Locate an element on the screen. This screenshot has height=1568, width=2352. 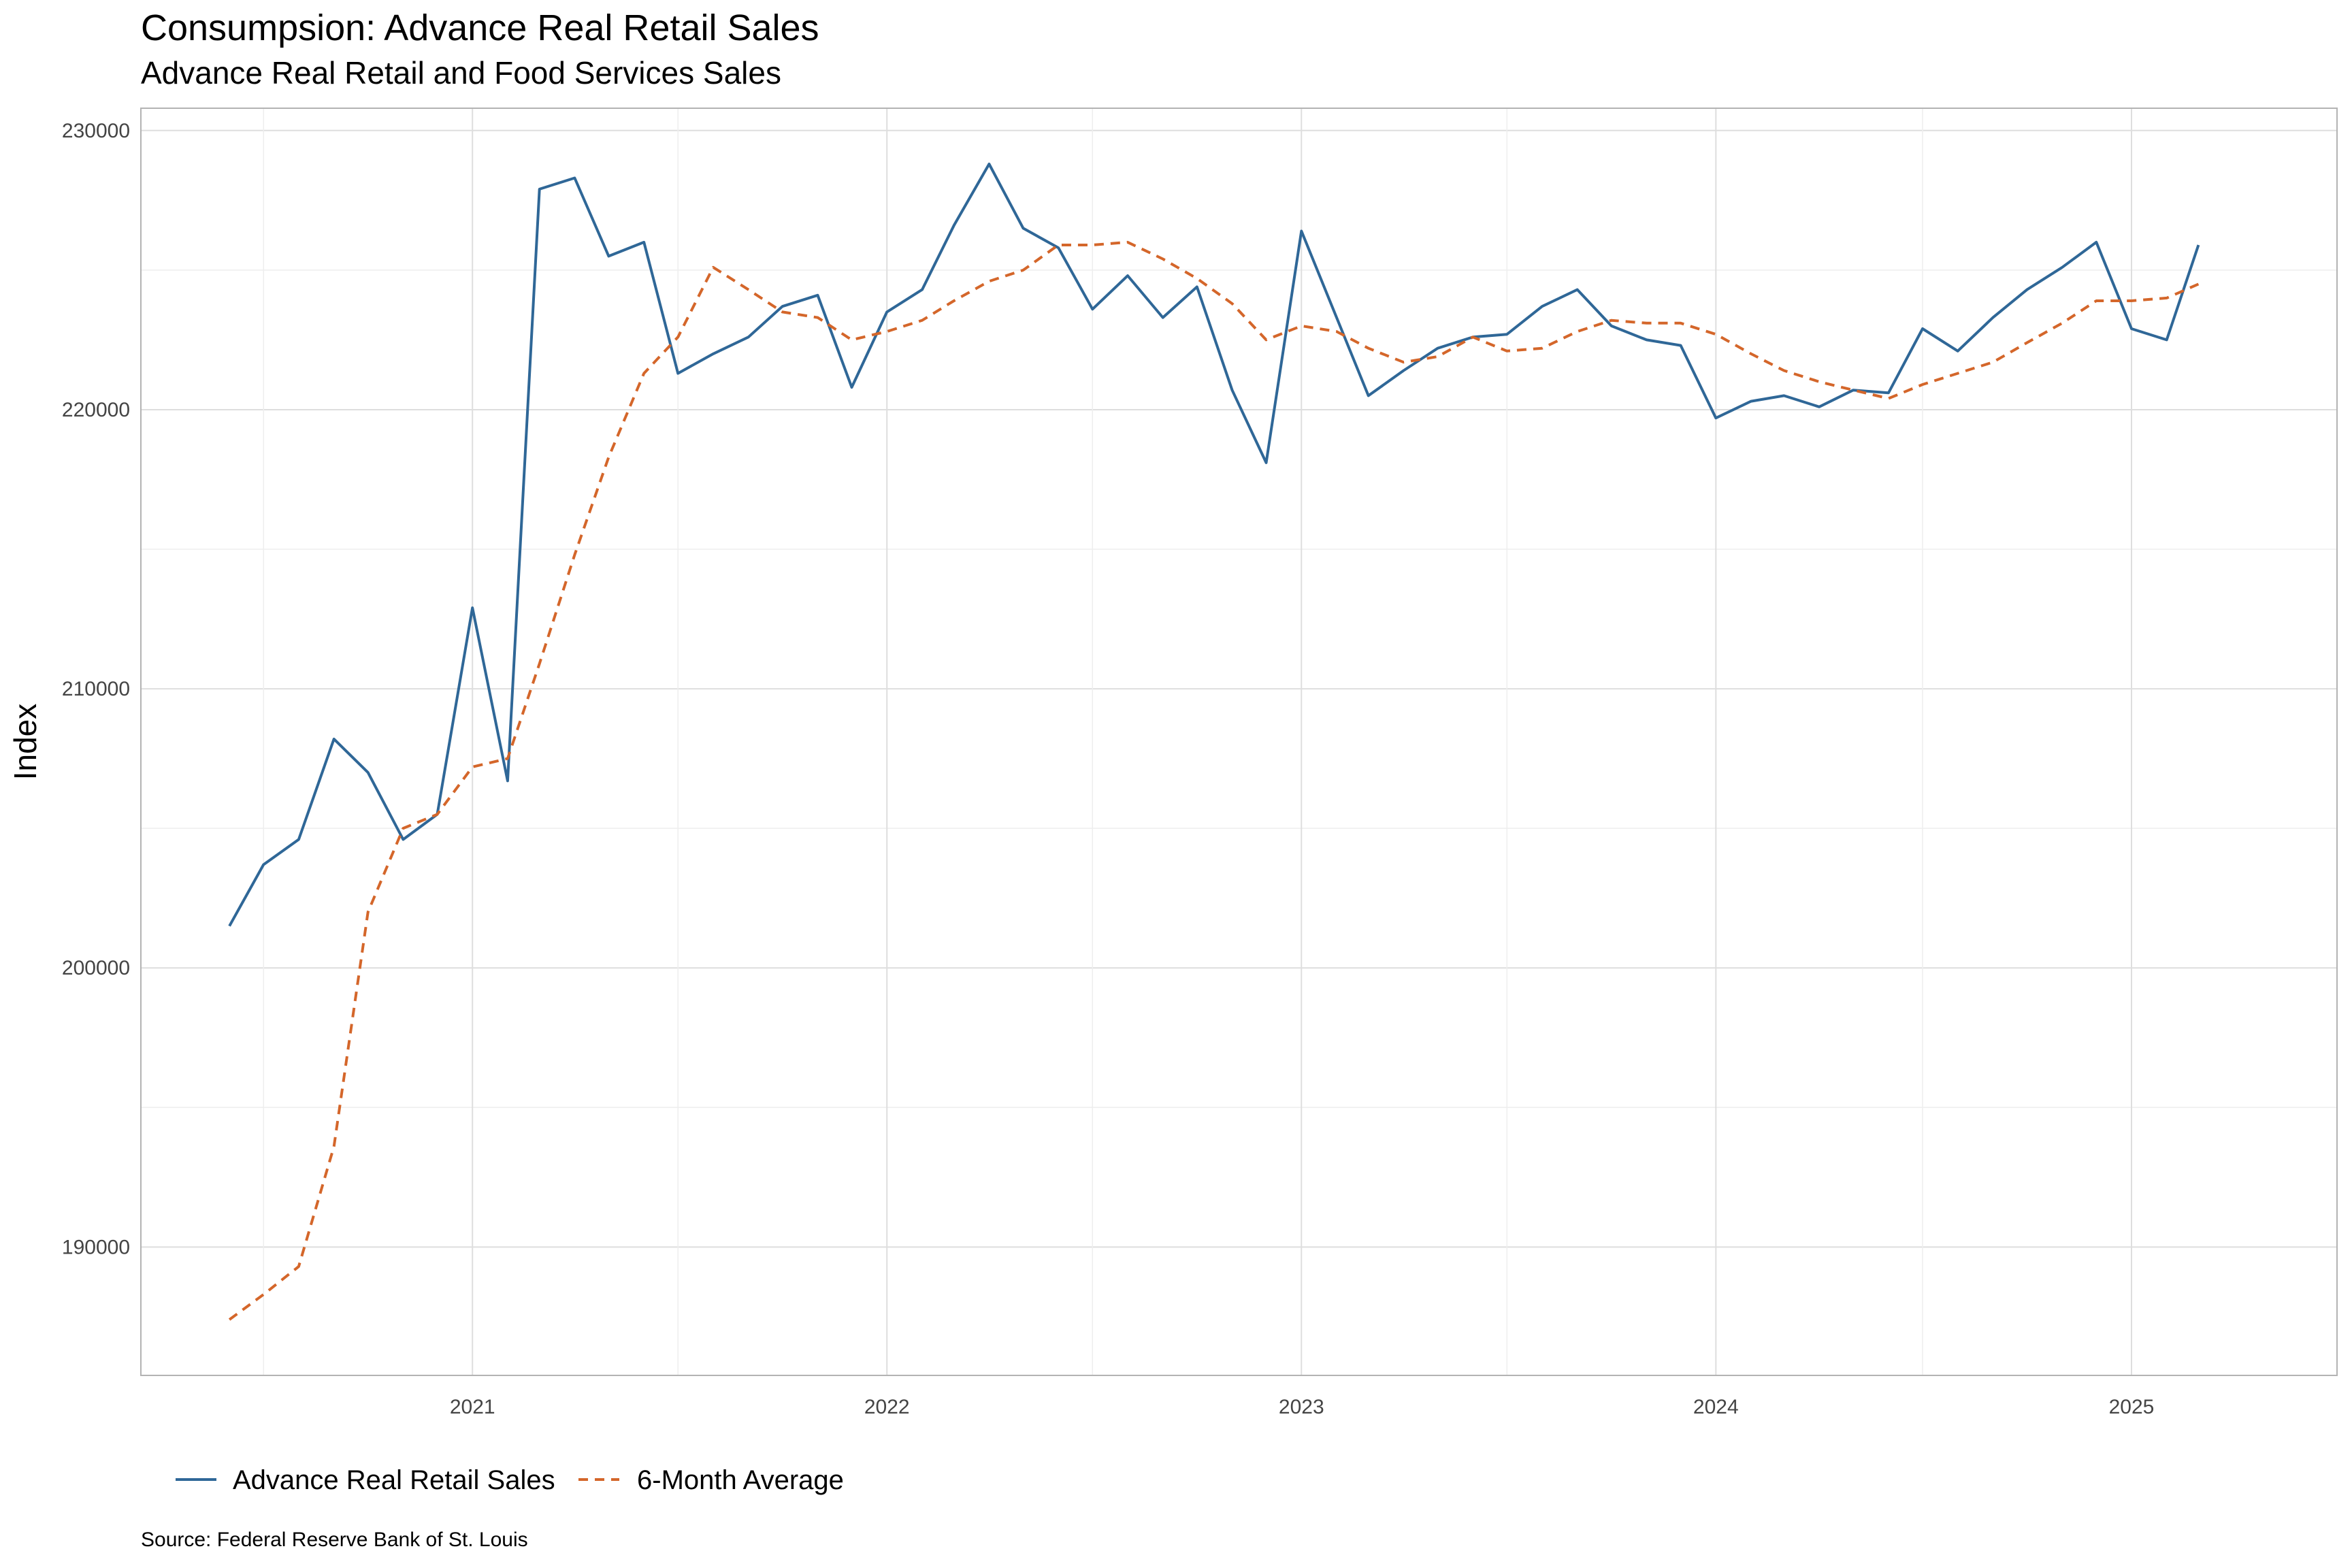
x-tick-label: 2022 is located at coordinates (887, 1407).